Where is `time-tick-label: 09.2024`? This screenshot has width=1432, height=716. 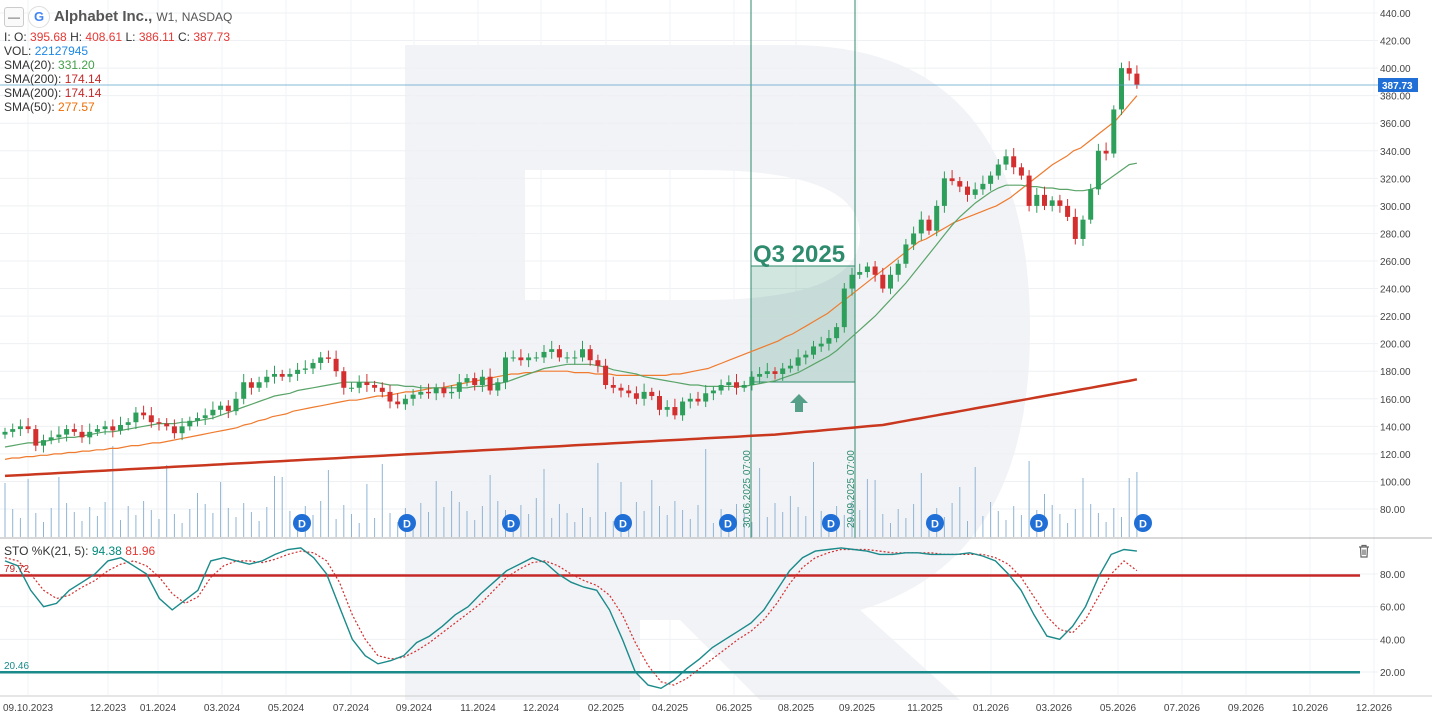
time-tick-label: 09.2024 is located at coordinates (414, 708).